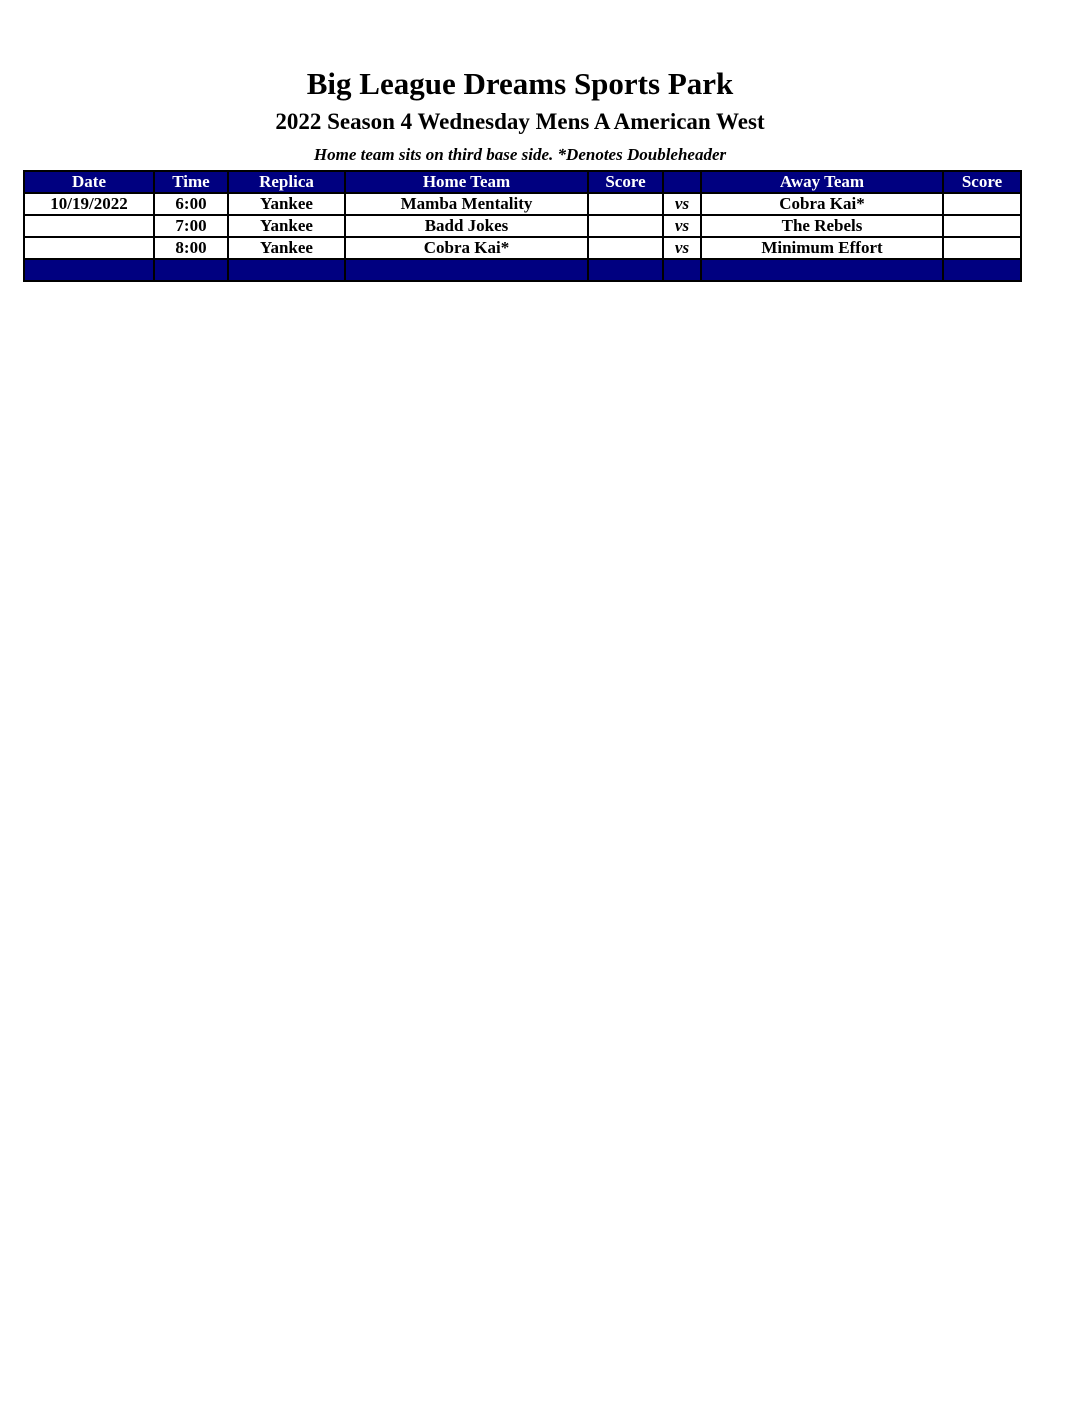  Describe the element at coordinates (822, 182) in the screenshot. I see `col-header-away-team: Away Team` at that location.